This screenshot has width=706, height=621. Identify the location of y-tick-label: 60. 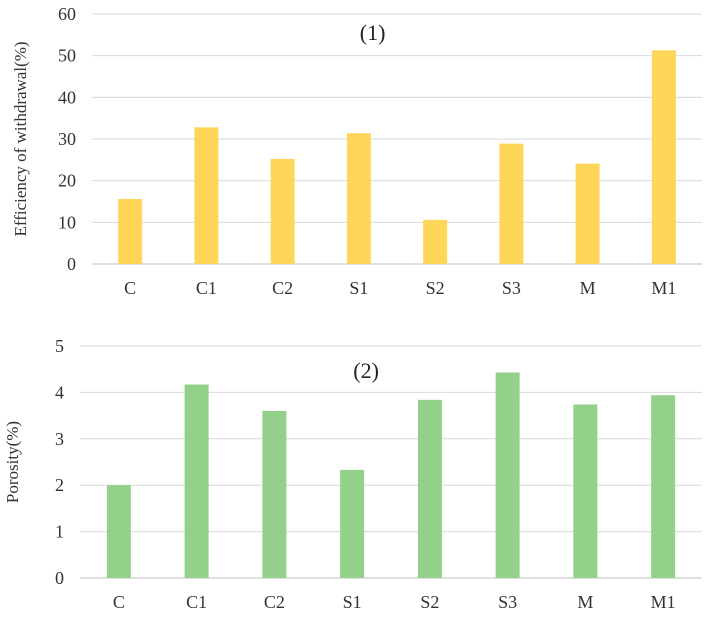
(67, 14).